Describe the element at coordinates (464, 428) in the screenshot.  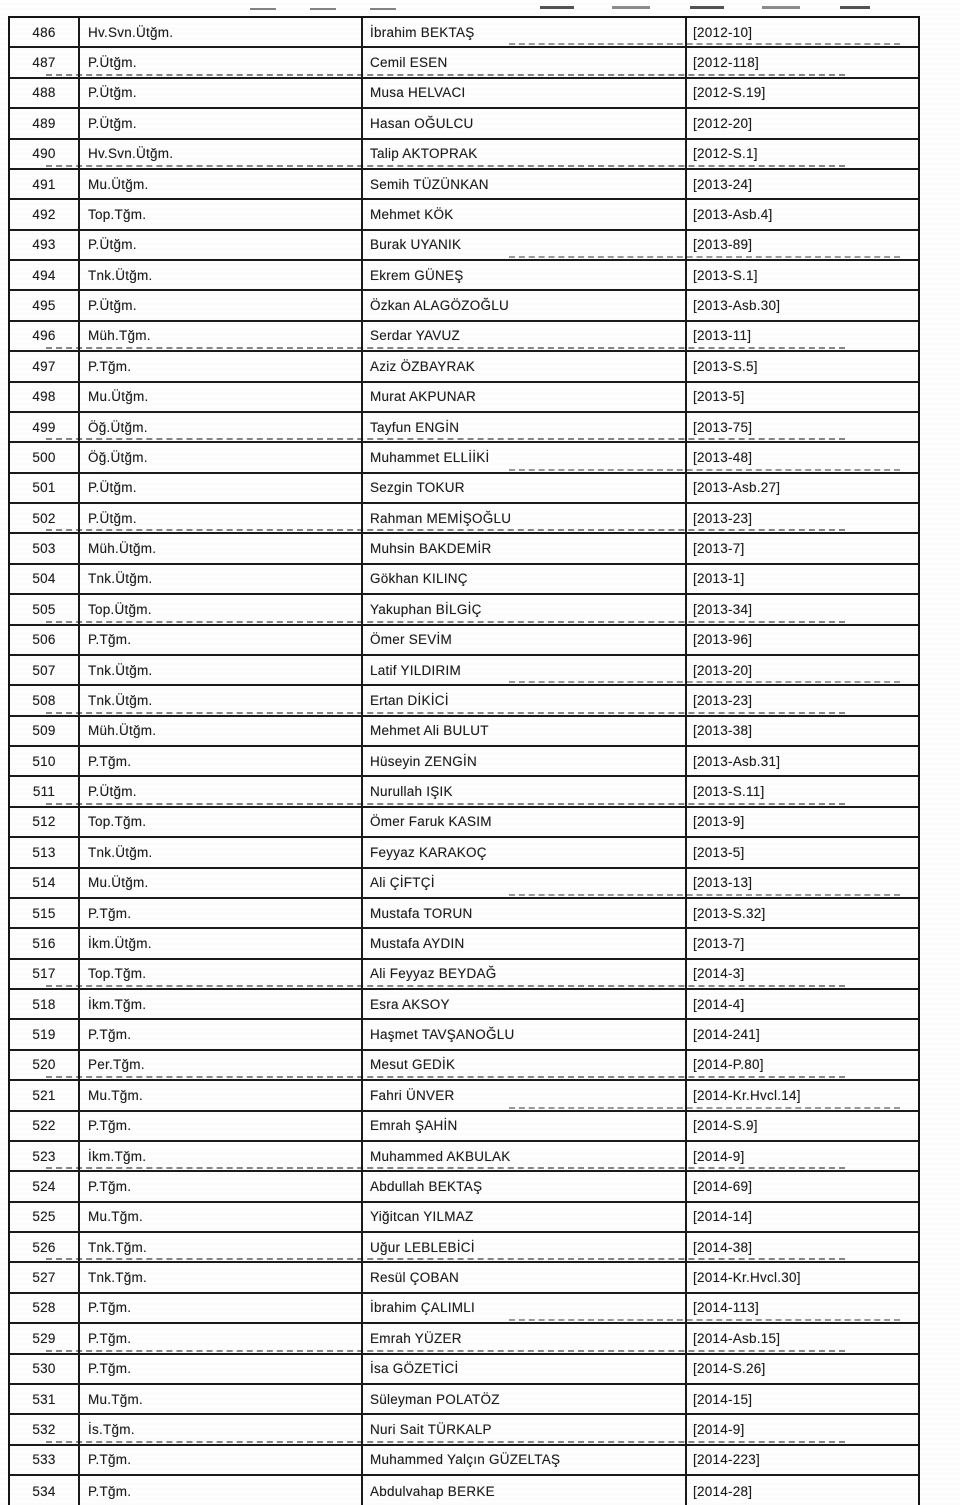
I see `table-row: 499 Öğ.Ütğm. Tayfun ENGİN [2013-75]` at that location.